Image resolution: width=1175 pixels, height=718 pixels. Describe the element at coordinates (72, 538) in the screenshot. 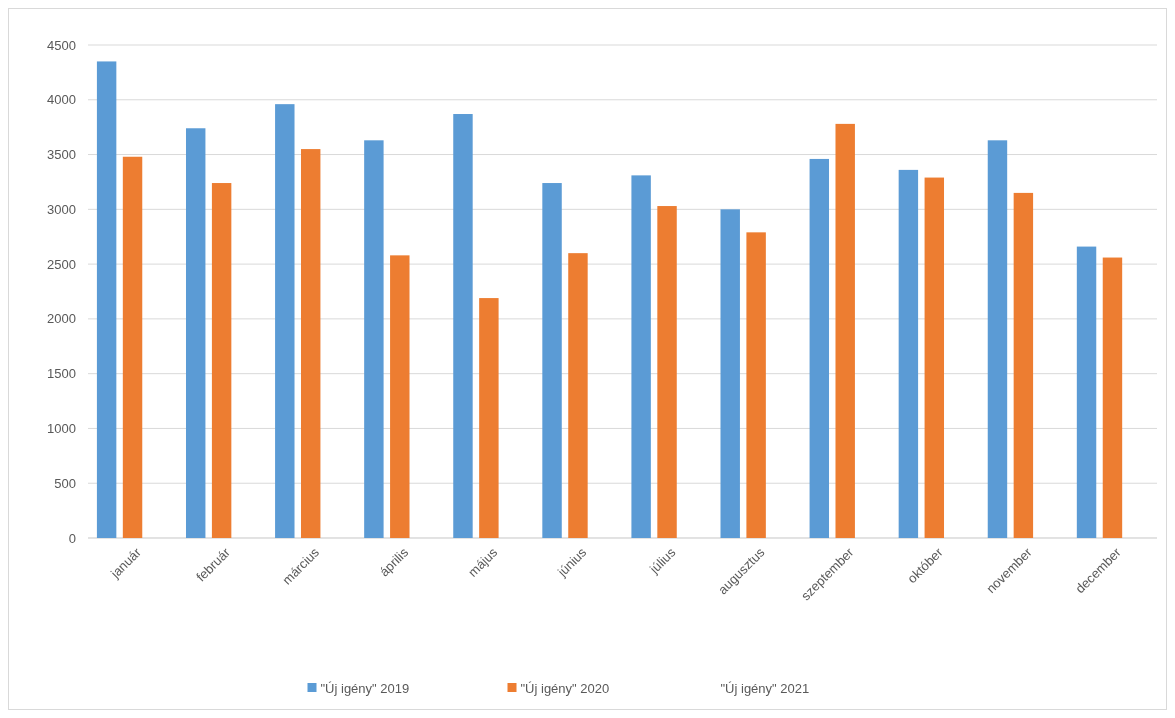

I see `y-tick-label: 0` at that location.